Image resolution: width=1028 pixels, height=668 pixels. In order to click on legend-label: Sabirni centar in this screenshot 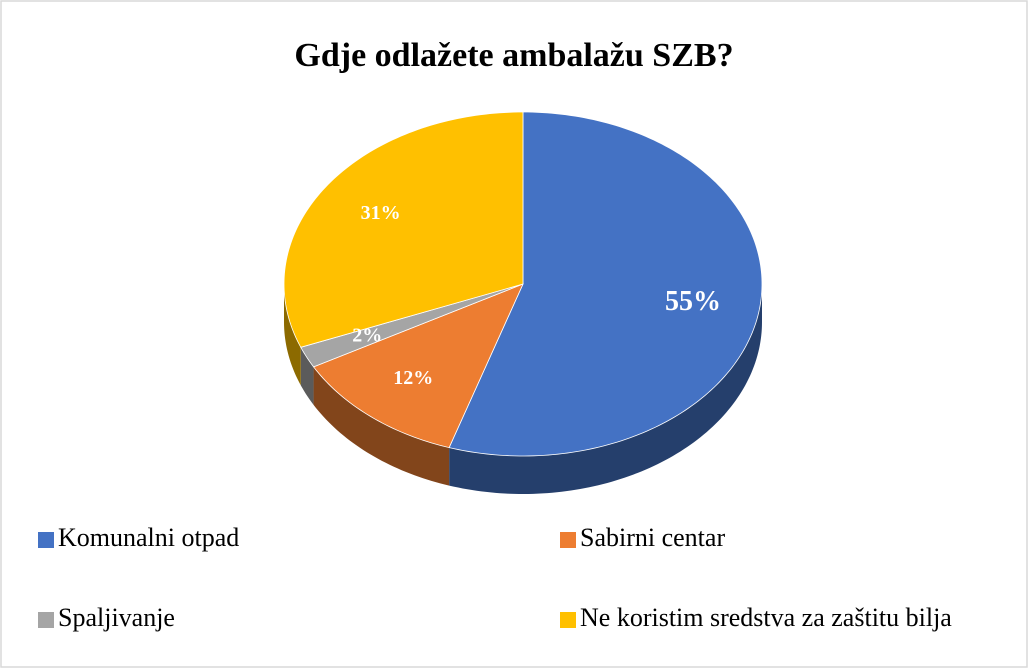, I will do `click(652, 537)`.